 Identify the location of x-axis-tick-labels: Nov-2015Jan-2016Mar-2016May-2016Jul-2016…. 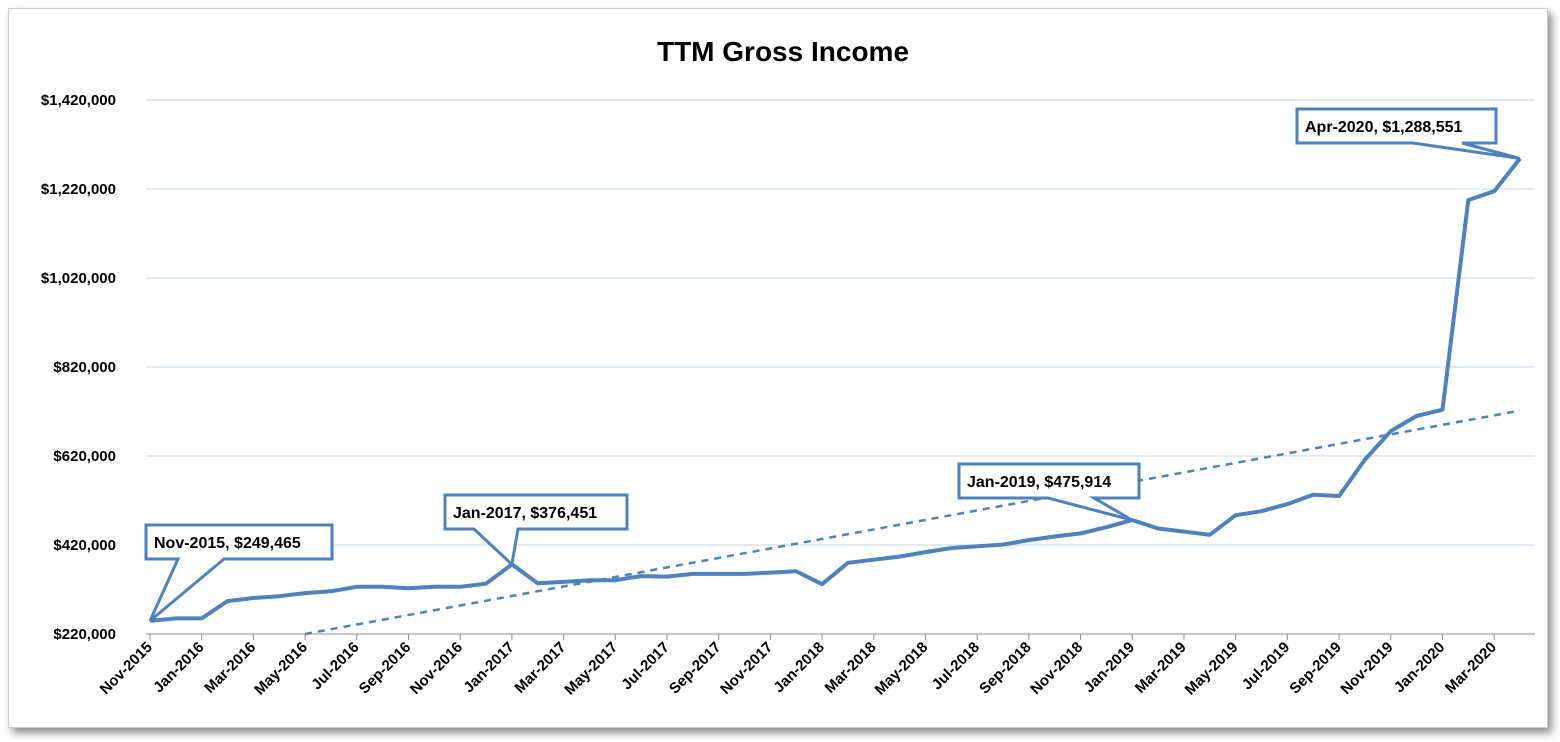
(798, 669).